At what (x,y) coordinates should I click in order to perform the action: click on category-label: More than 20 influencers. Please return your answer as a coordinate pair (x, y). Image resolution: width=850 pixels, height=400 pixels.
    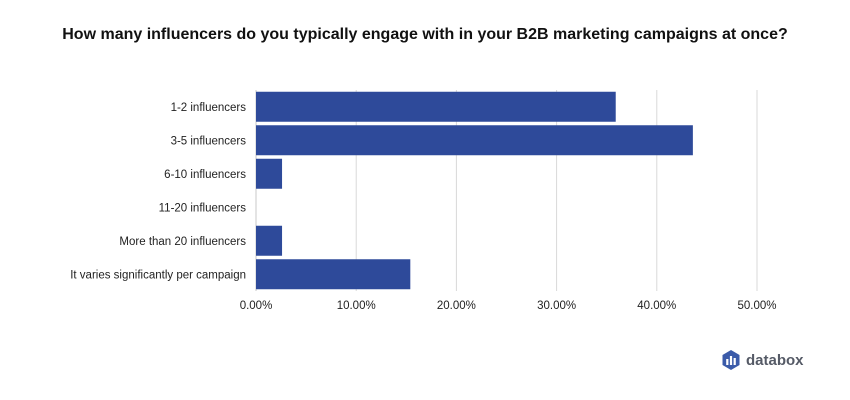
    Looking at the image, I should click on (182, 242).